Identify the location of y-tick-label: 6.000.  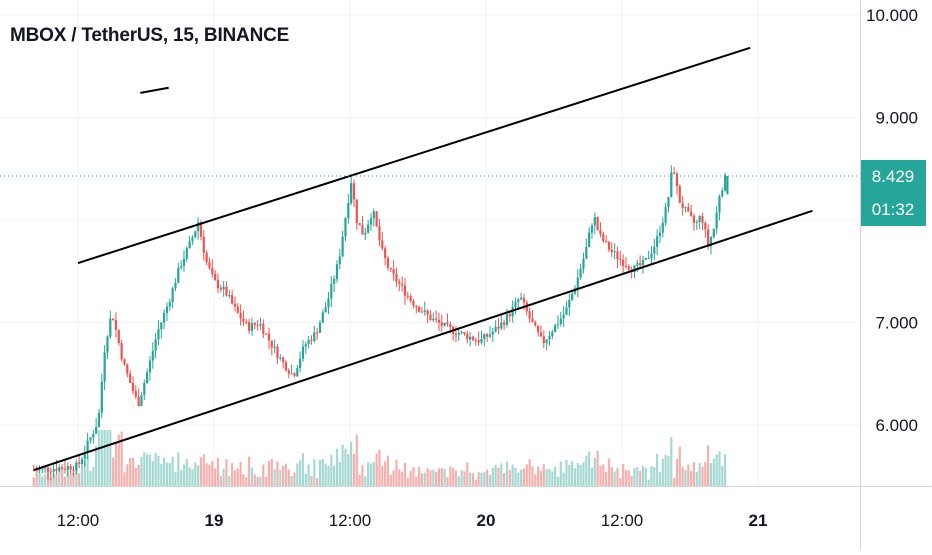
(896, 425).